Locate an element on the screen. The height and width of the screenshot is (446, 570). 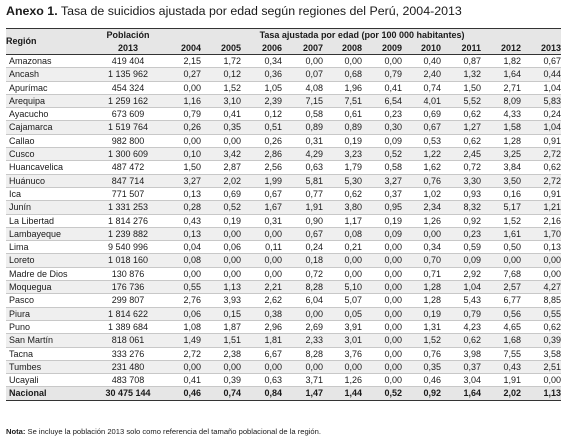
rate-cell: 3,93 is located at coordinates (221, 300).